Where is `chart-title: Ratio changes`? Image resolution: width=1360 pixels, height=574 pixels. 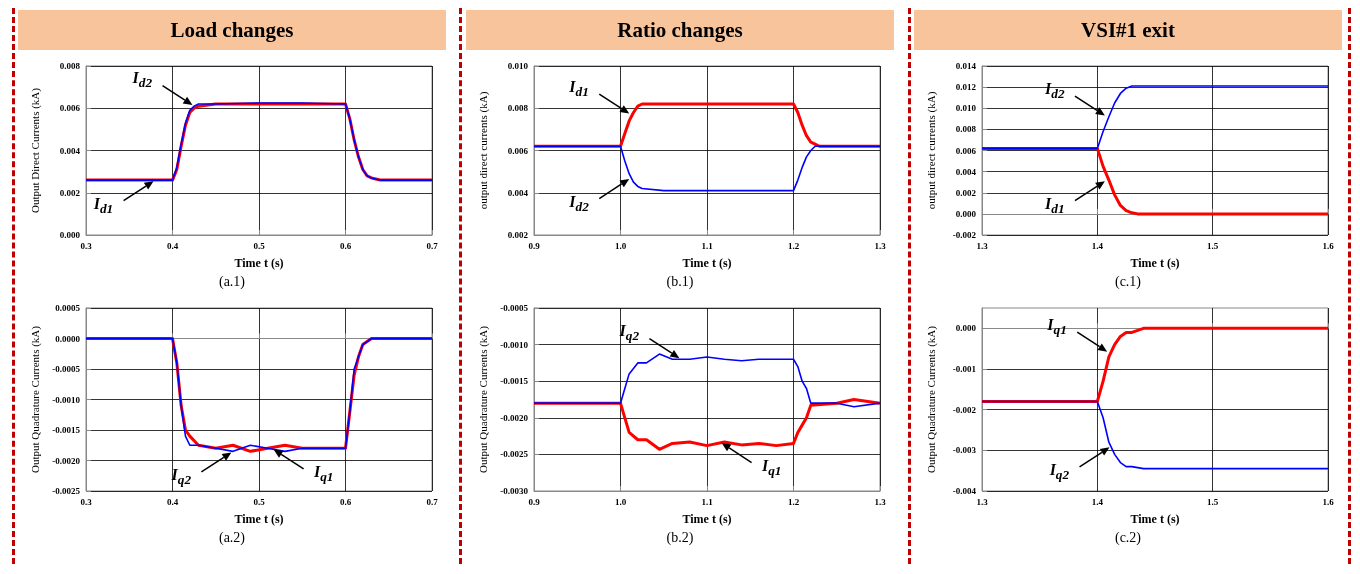 chart-title: Ratio changes is located at coordinates (680, 30).